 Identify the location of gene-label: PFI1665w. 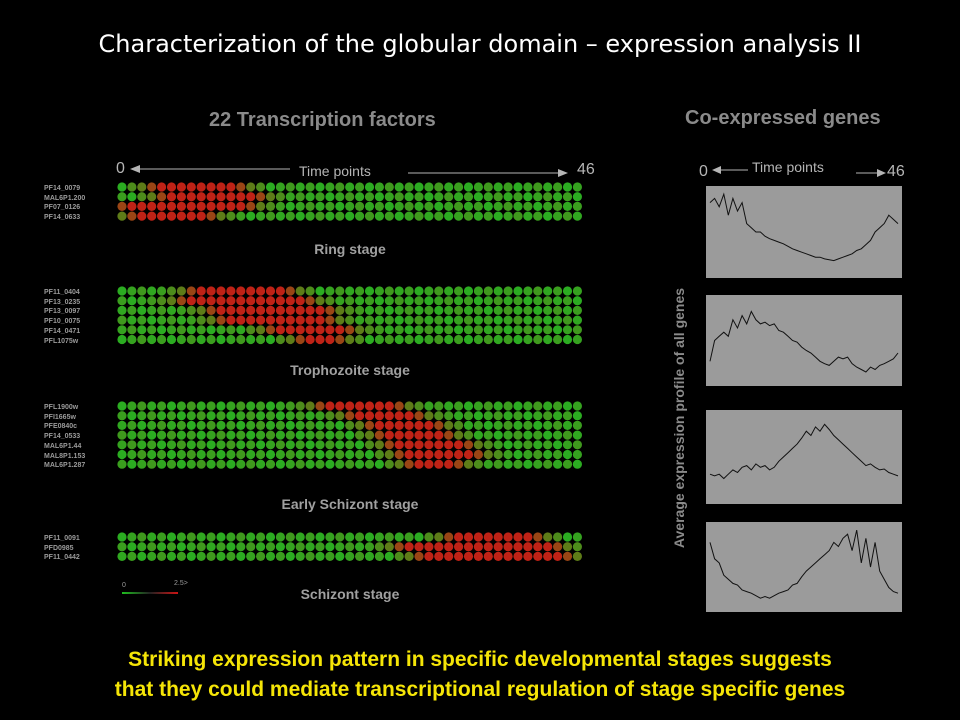
(60, 417).